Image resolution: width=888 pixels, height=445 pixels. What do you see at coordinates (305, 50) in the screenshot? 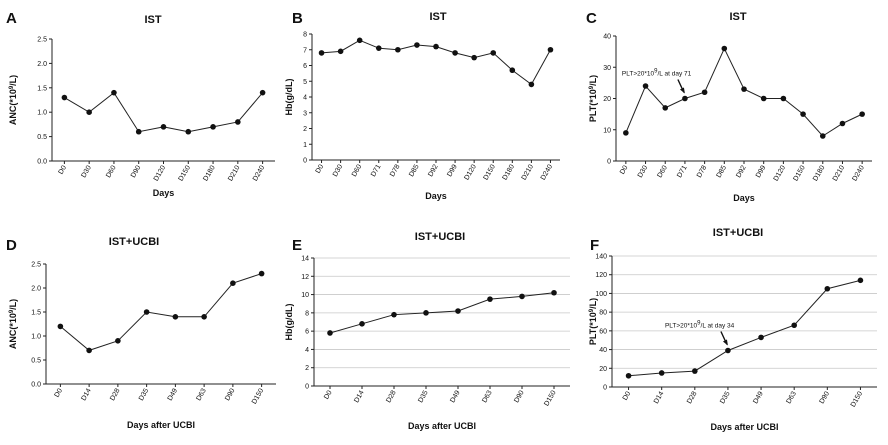
I see `y-tick-label: 7` at bounding box center [305, 50].